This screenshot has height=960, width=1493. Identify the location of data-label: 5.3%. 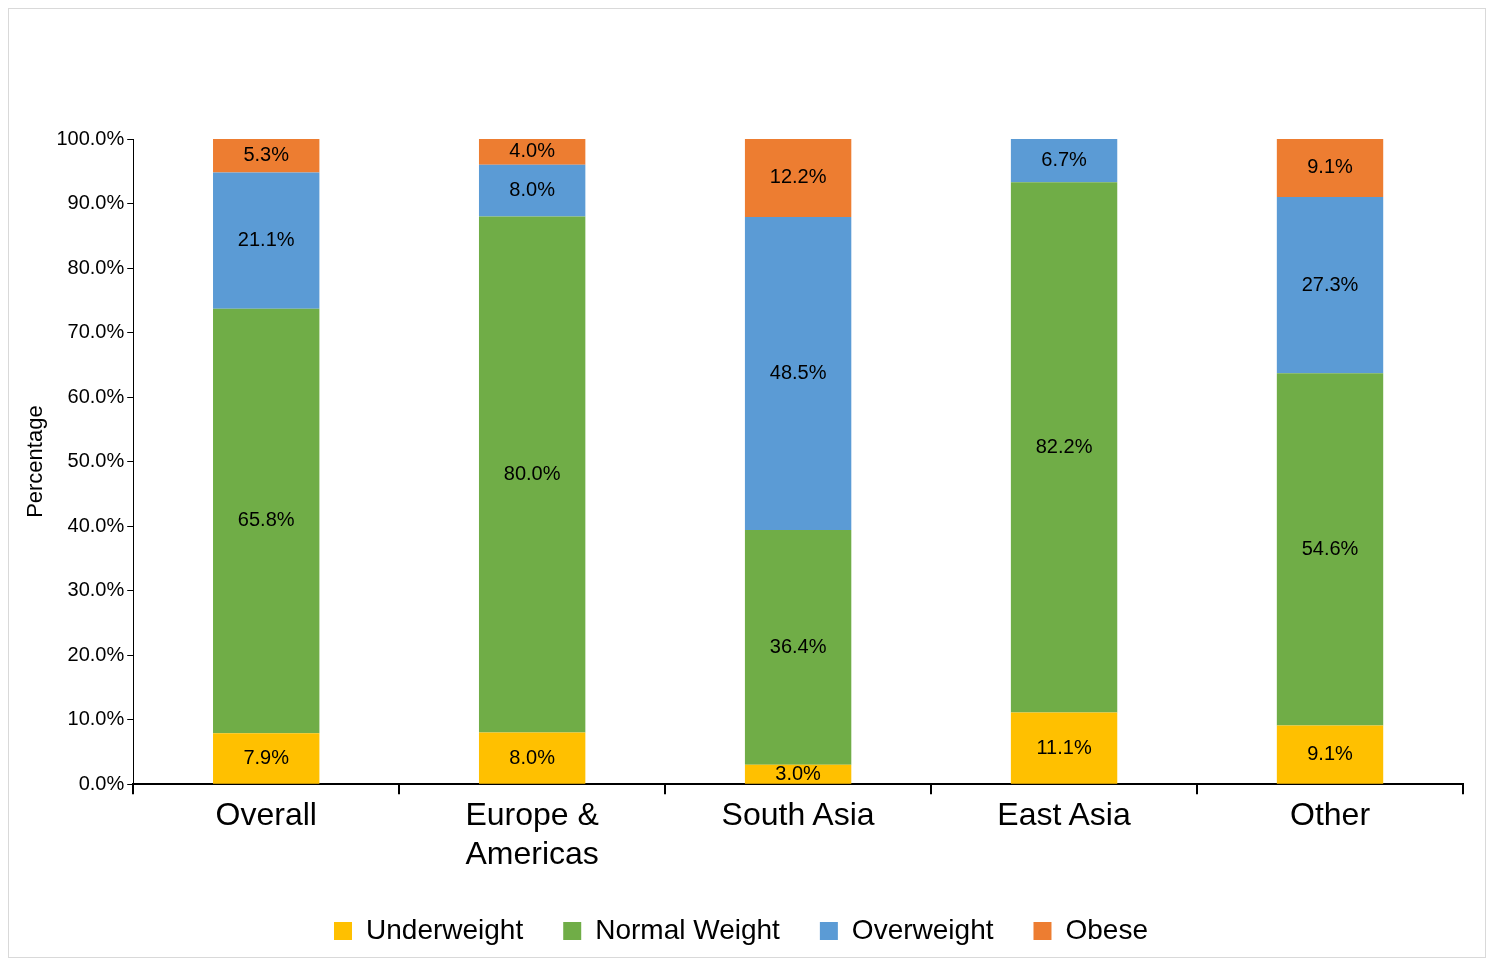
(266, 153).